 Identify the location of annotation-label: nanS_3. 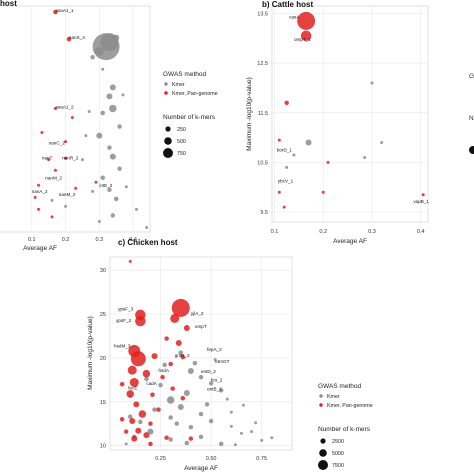
(77, 37).